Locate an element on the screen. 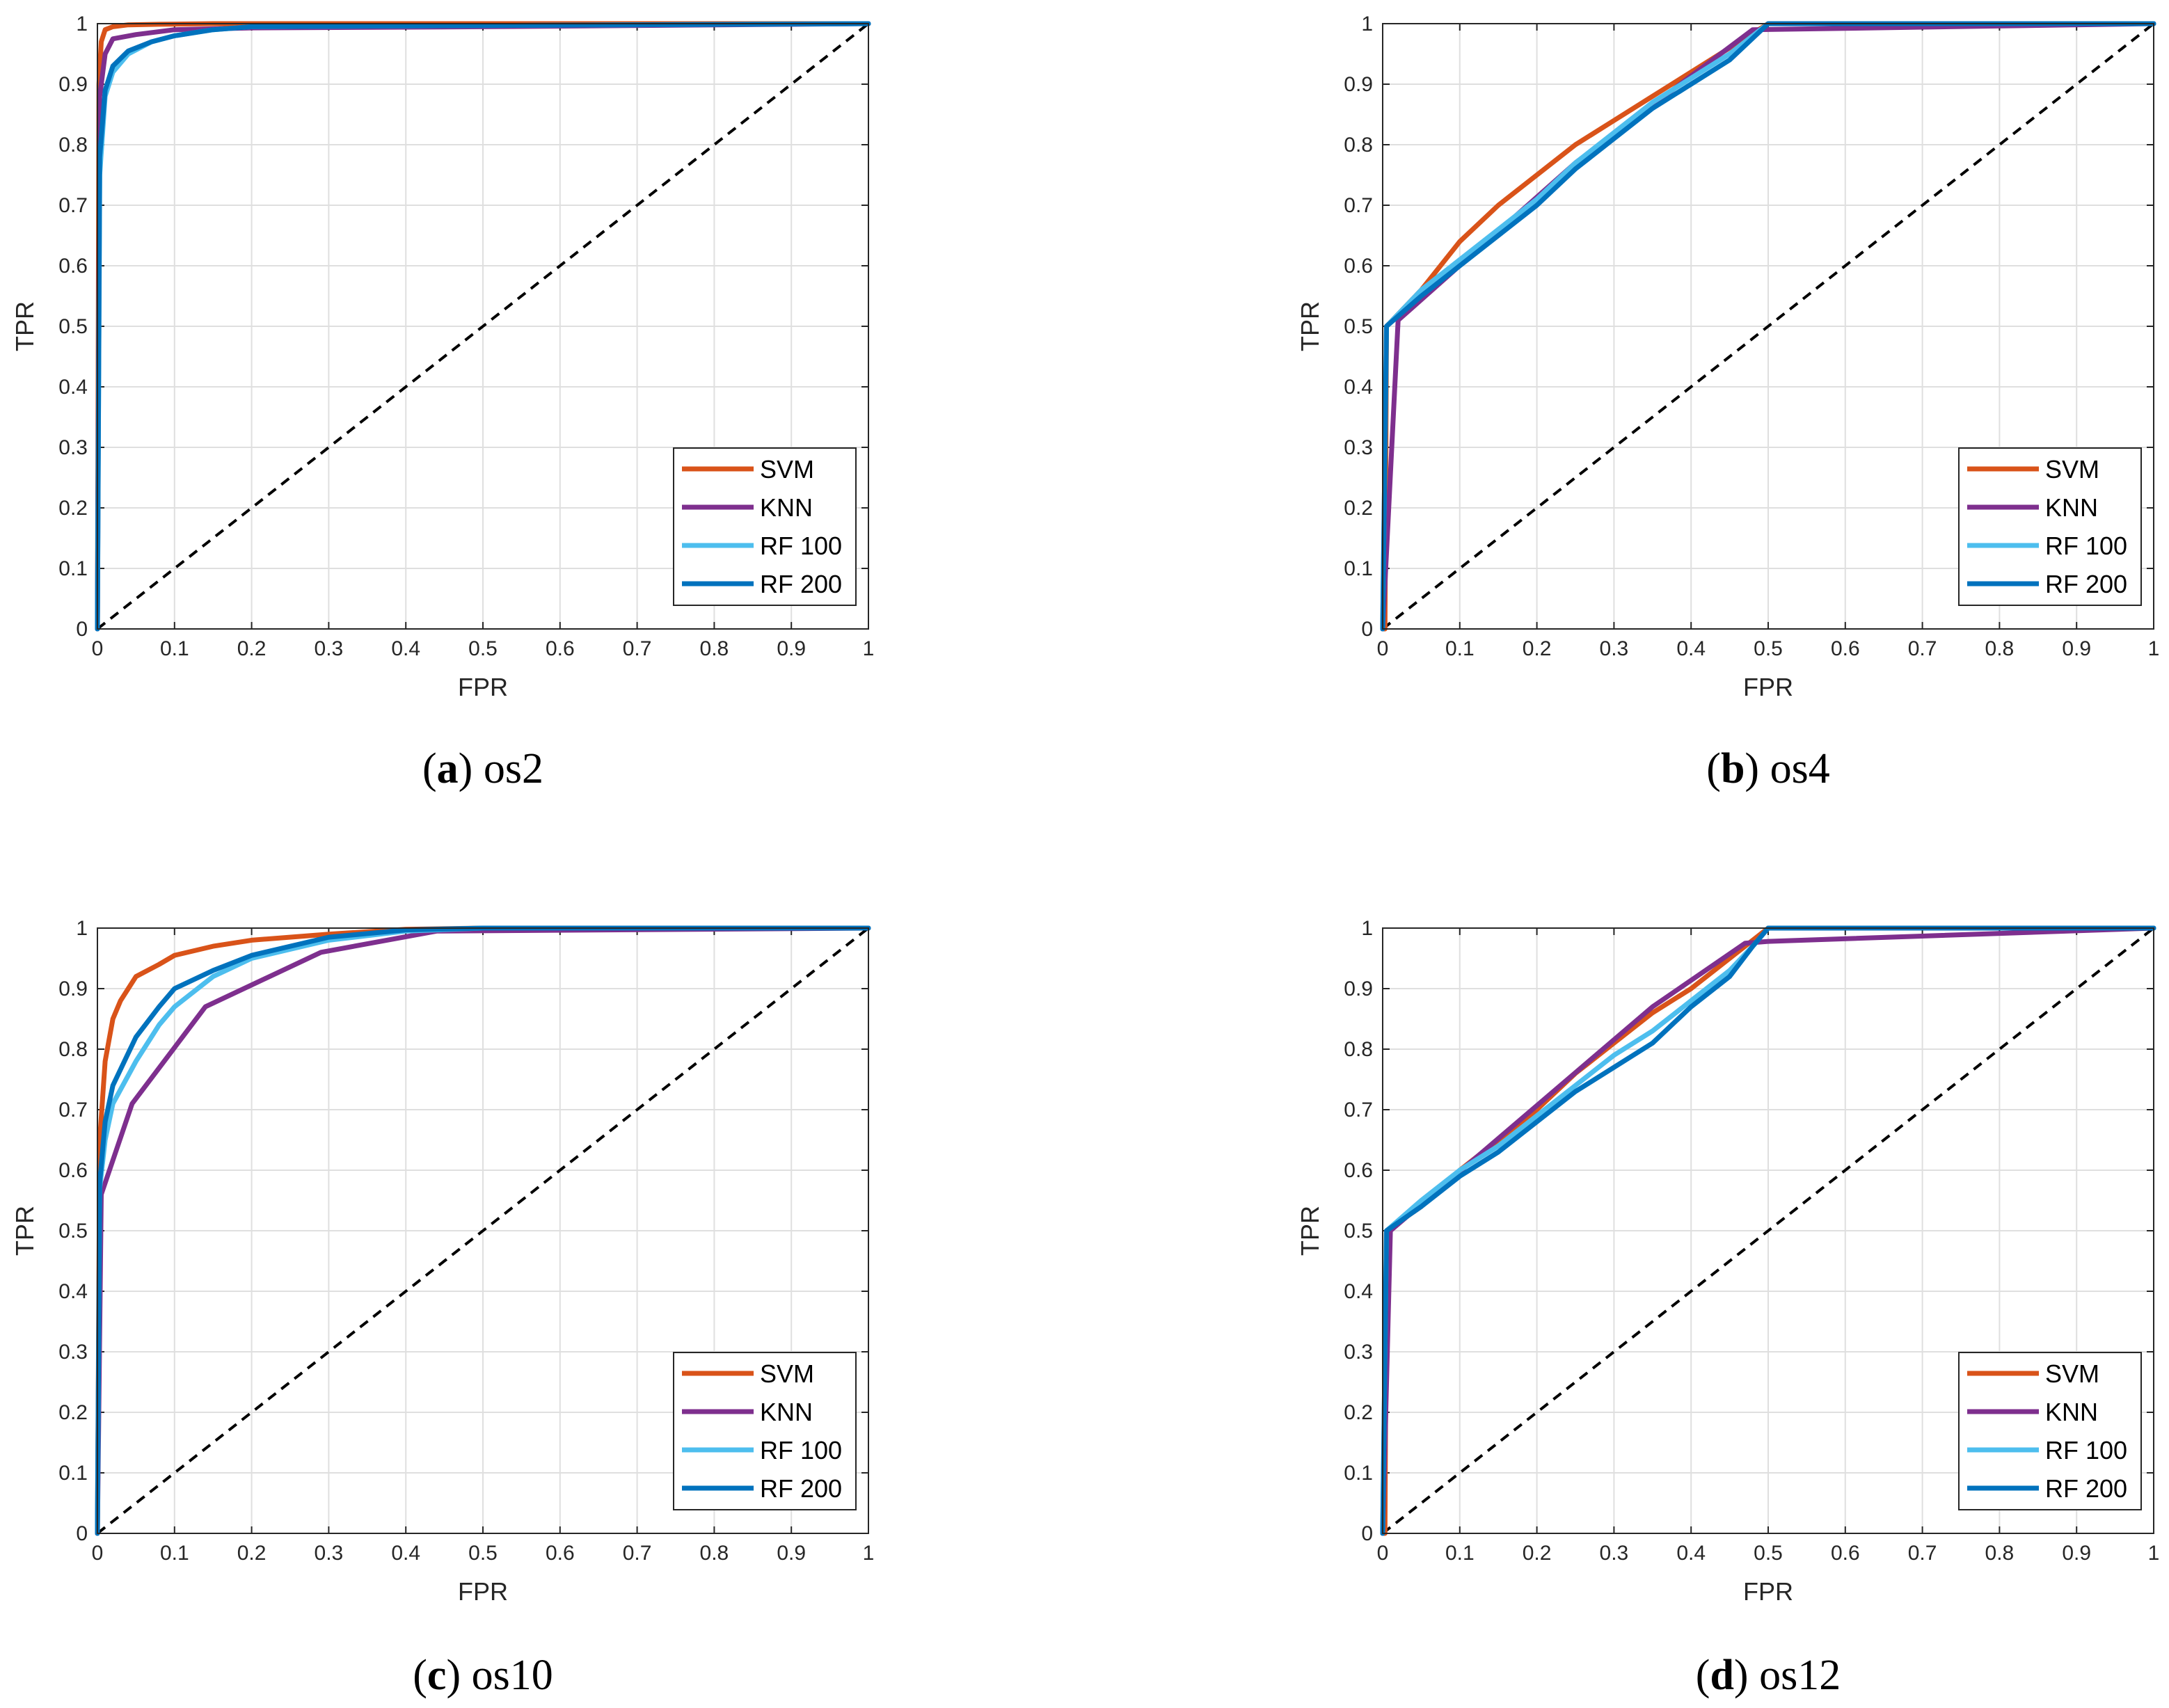  panel-caption: (a) os2 is located at coordinates (482, 769).